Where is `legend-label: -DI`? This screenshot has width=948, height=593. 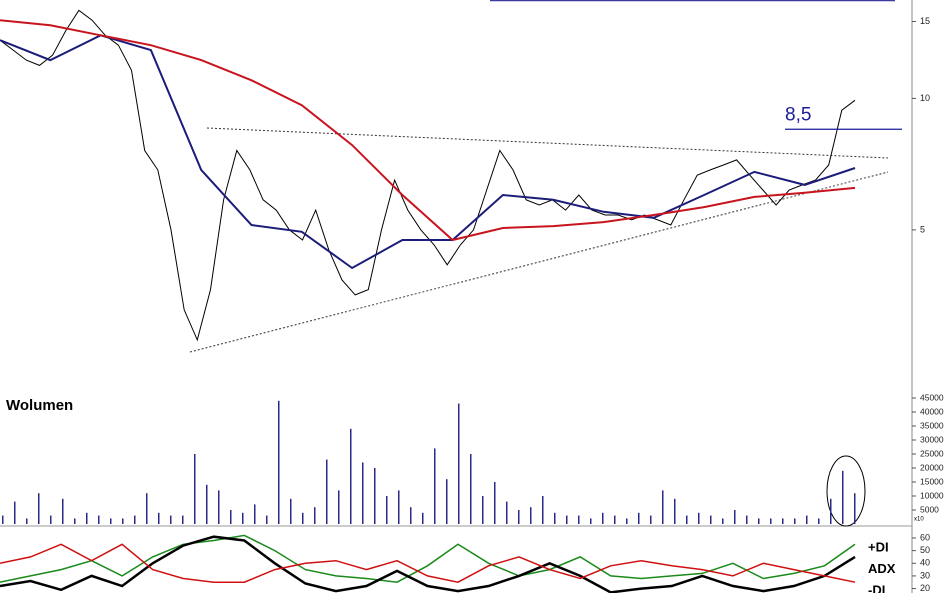 legend-label: -DI is located at coordinates (876, 587).